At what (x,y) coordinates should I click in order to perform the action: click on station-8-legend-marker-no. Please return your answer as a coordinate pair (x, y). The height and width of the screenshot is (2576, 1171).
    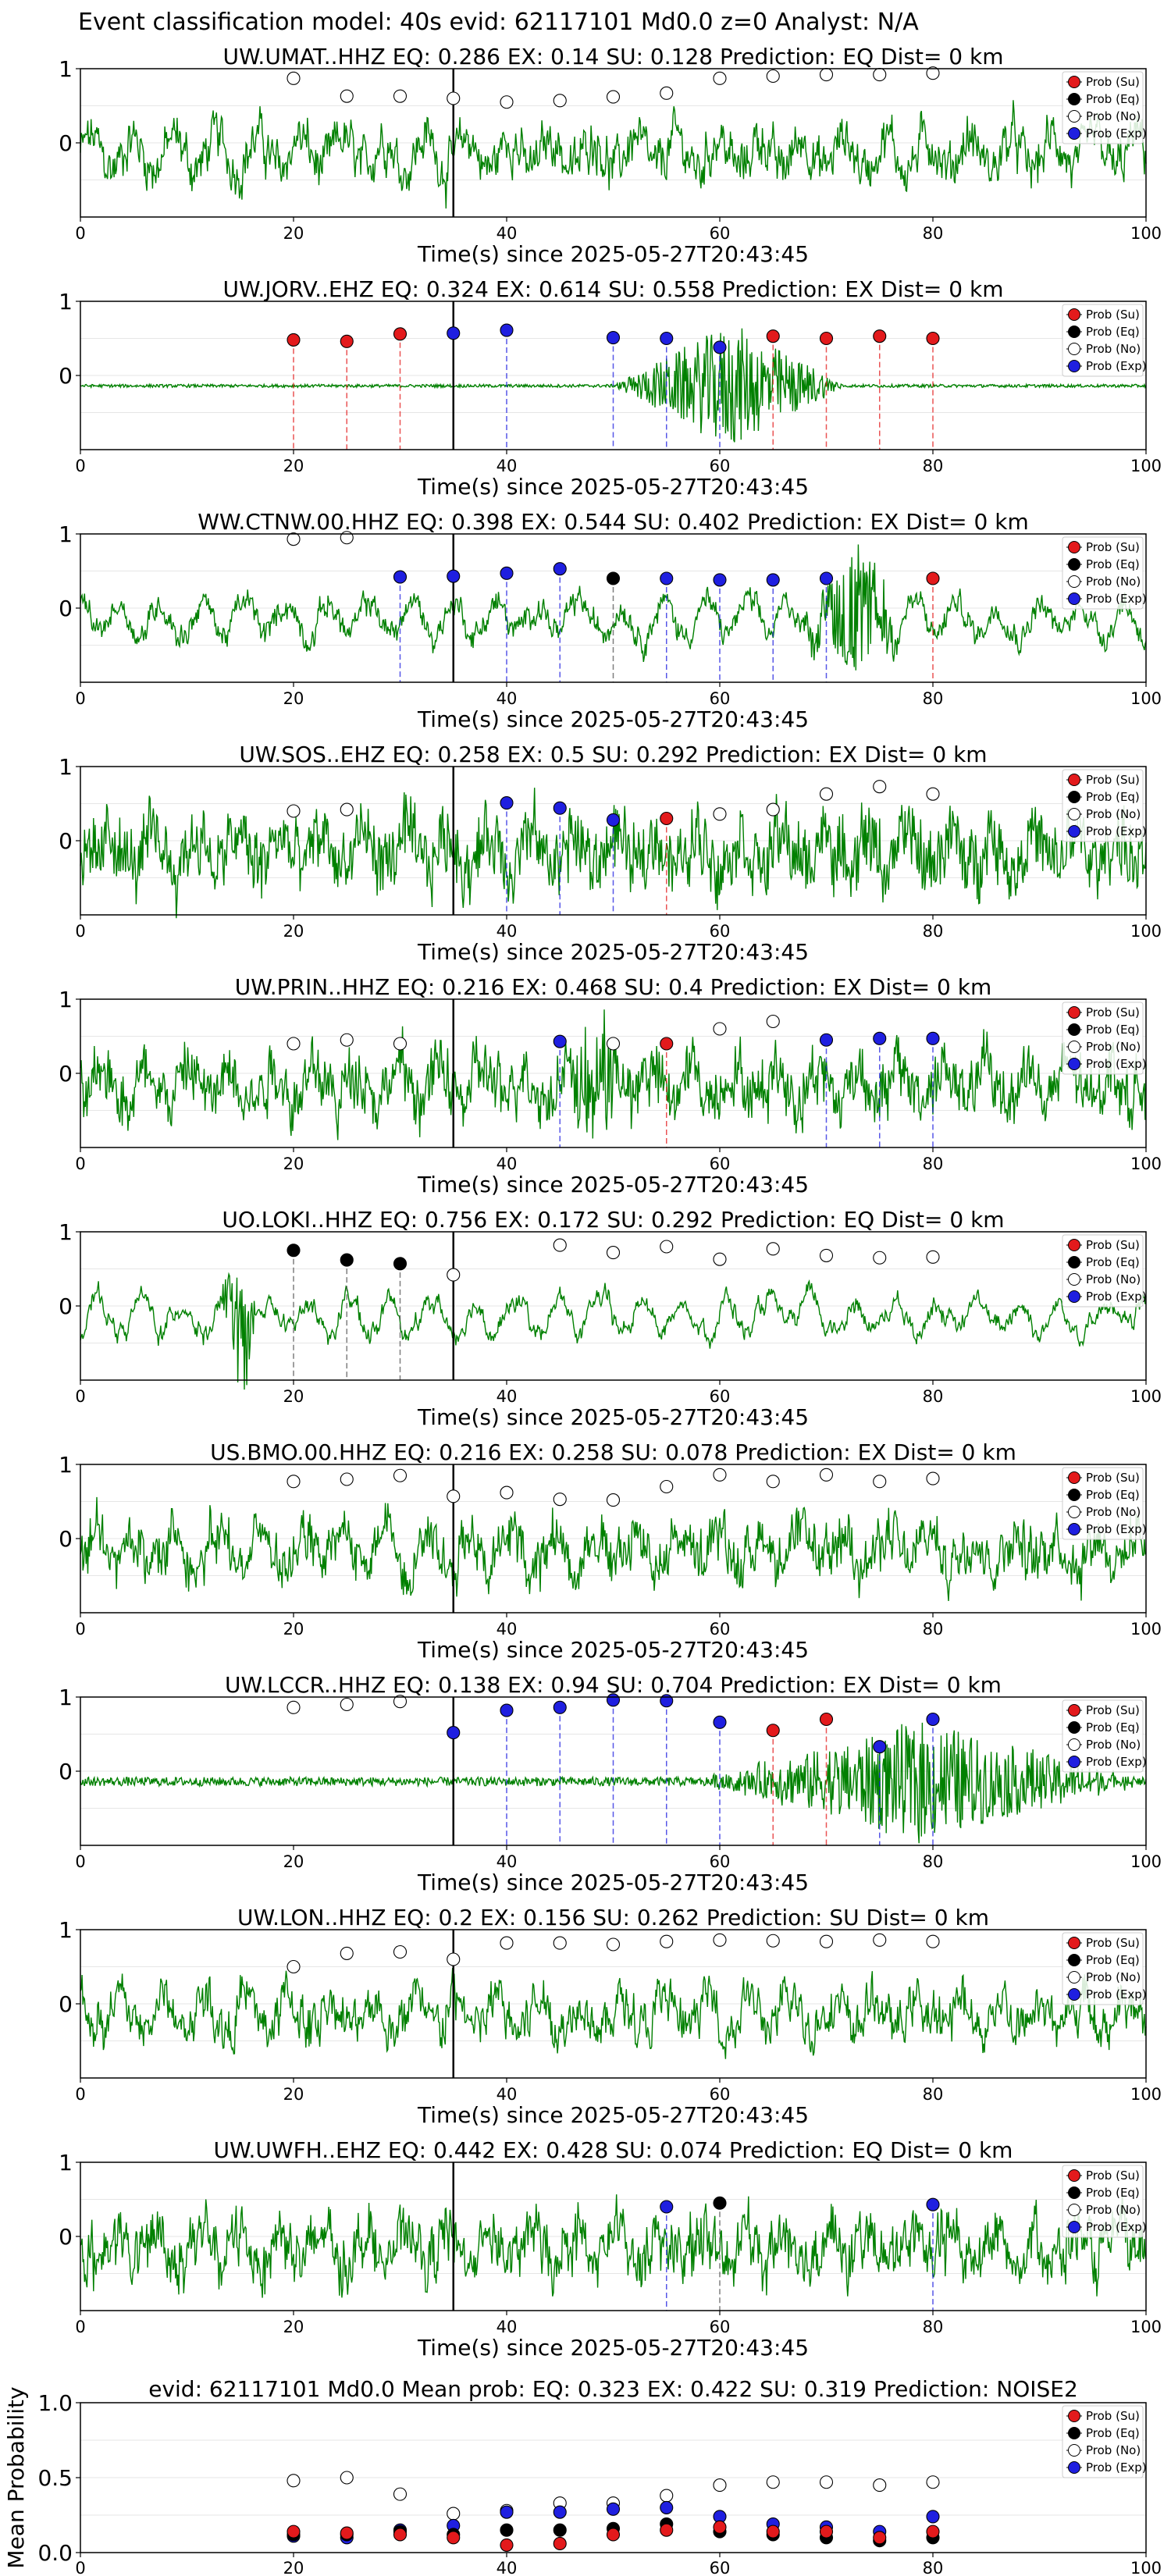
    Looking at the image, I should click on (1074, 1978).